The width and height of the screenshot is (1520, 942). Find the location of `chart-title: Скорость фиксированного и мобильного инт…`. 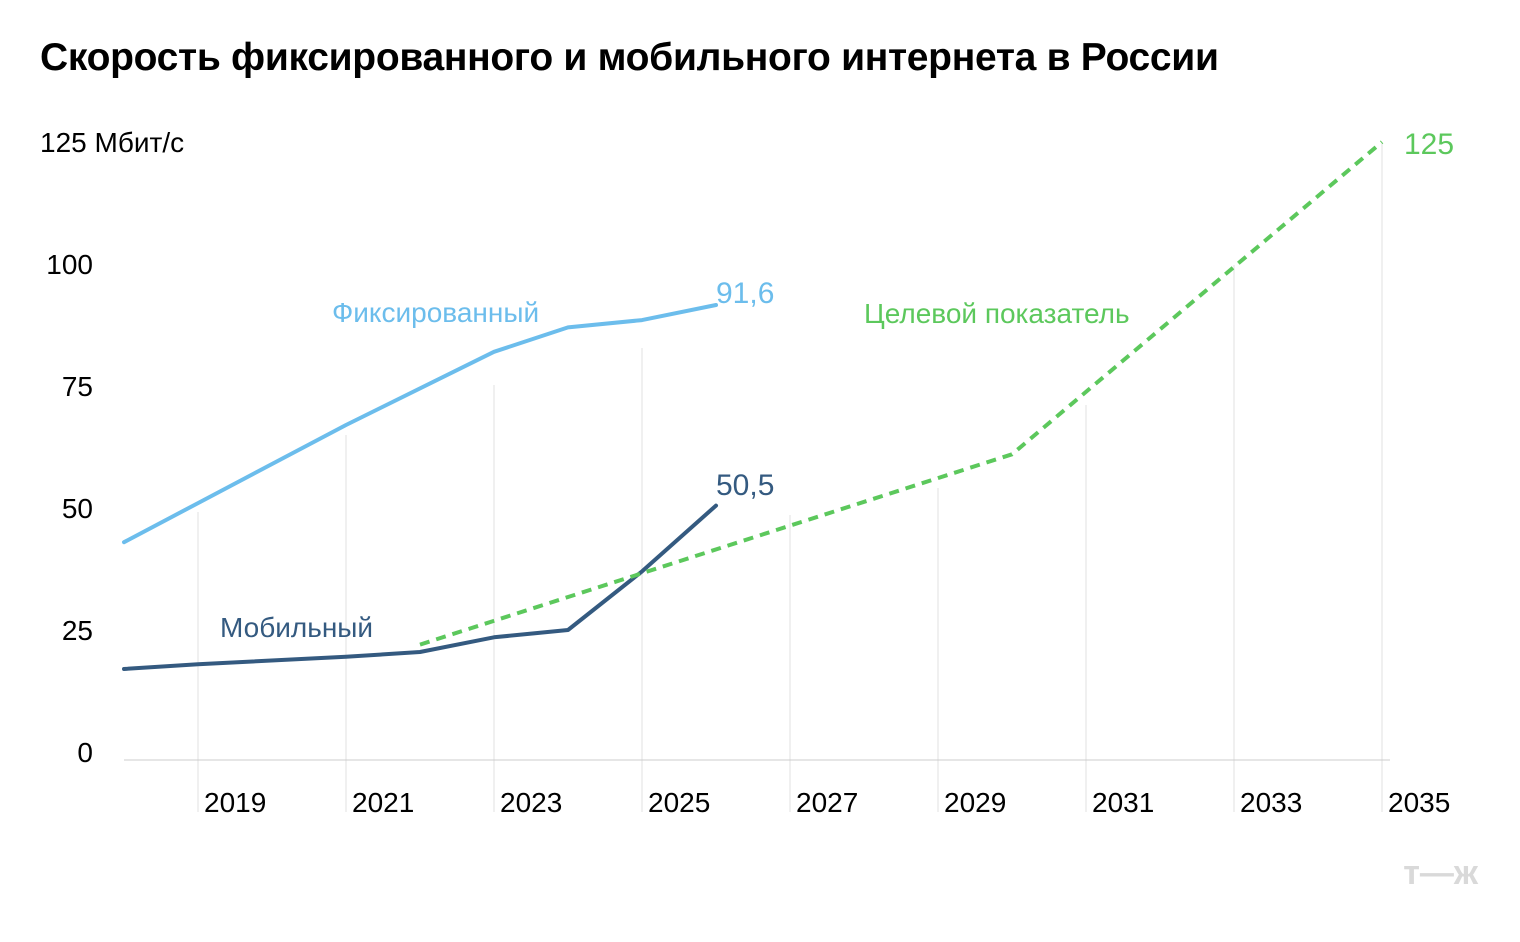

chart-title: Скорость фиксированного и мобильного инт… is located at coordinates (629, 57).